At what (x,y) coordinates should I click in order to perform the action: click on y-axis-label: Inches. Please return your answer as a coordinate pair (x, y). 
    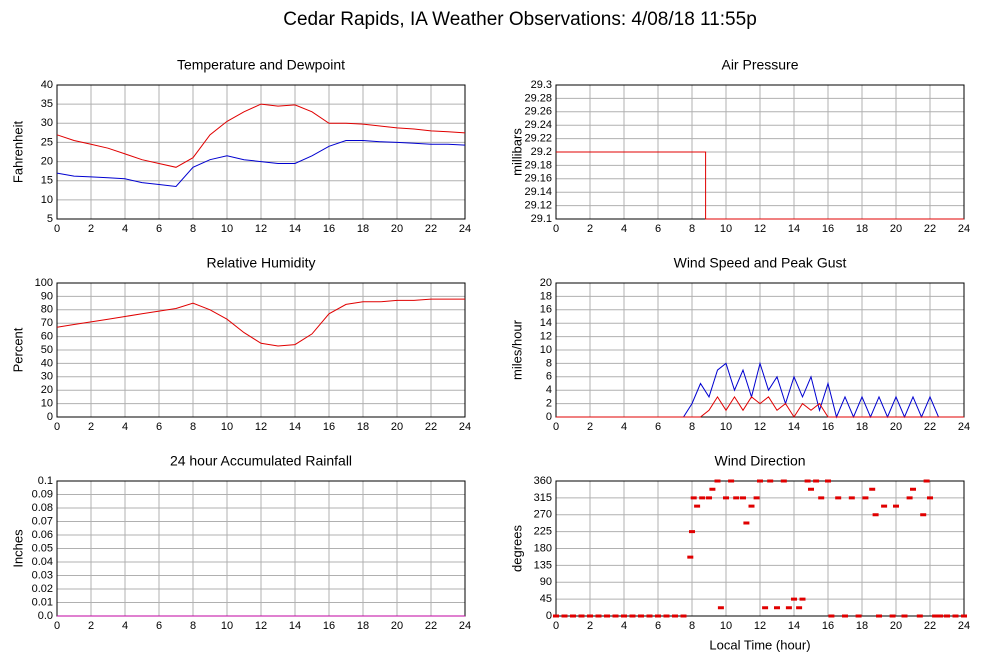
    Looking at the image, I should click on (17, 548).